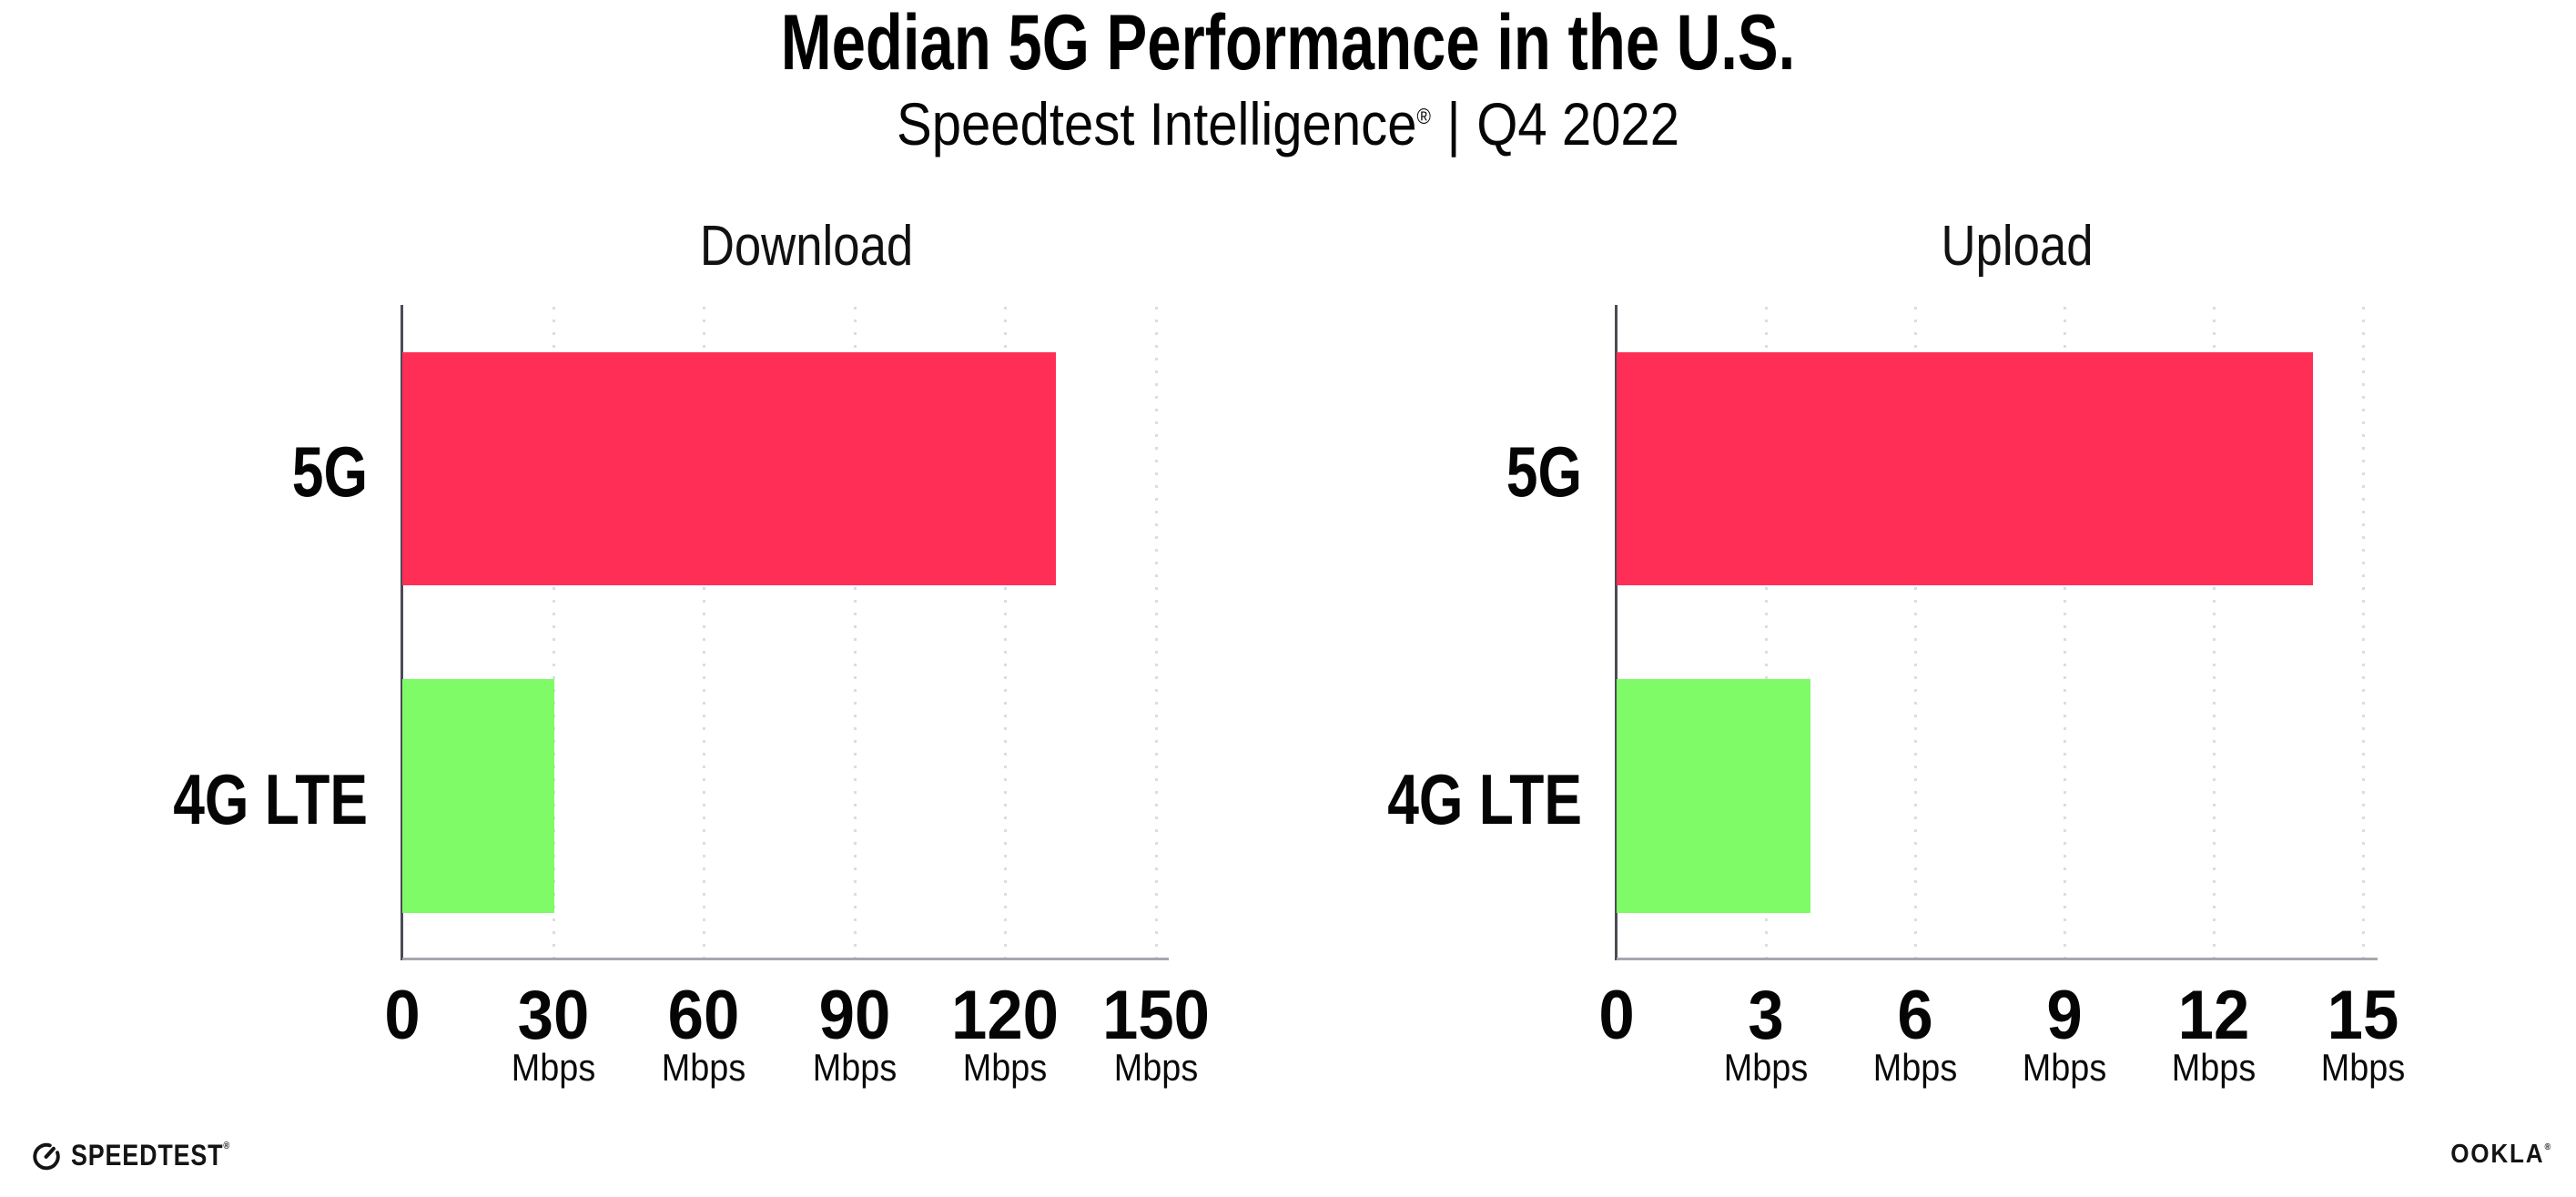  Describe the element at coordinates (1766, 638) in the screenshot. I see `gridline-3-mbps` at that location.